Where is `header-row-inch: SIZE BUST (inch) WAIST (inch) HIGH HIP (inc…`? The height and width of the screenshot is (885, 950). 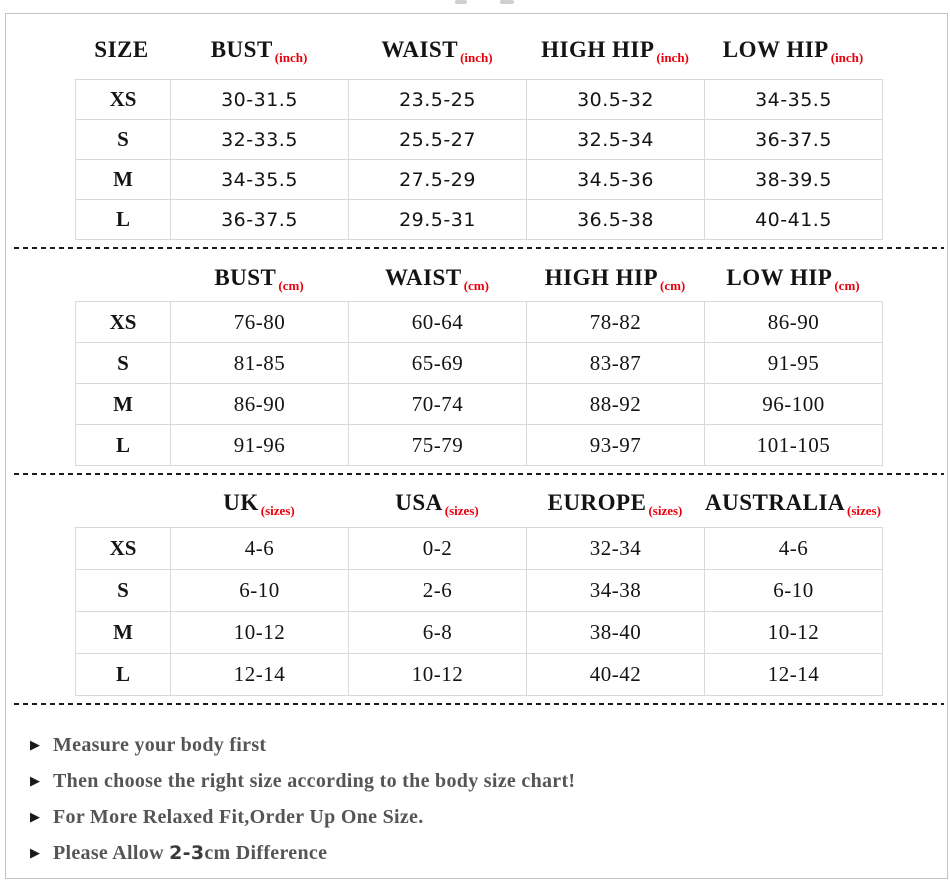
header-row-inch: SIZE BUST (inch) WAIST (inch) HIGH HIP (inc… is located at coordinates (478, 50).